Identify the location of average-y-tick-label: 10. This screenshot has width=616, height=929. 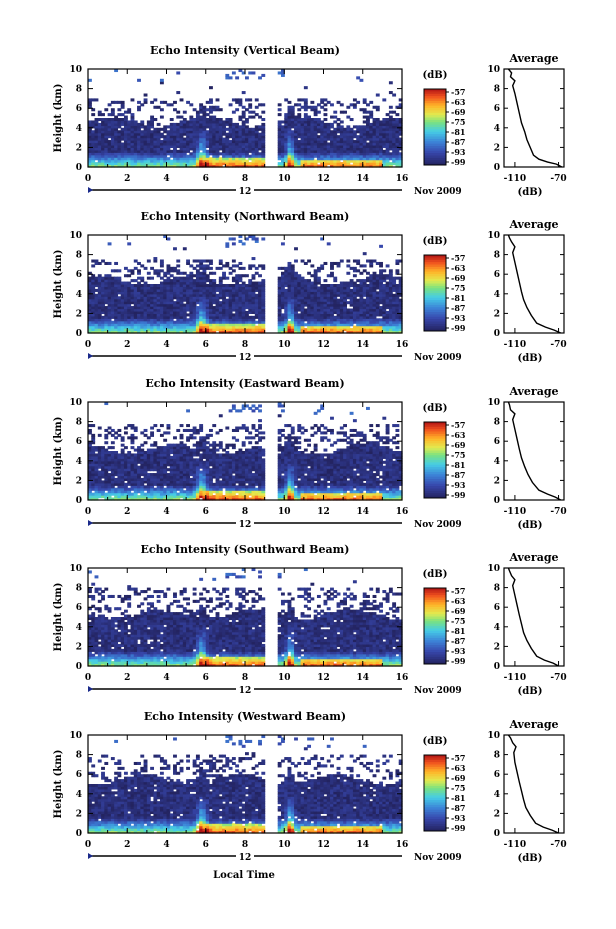
(493, 236).